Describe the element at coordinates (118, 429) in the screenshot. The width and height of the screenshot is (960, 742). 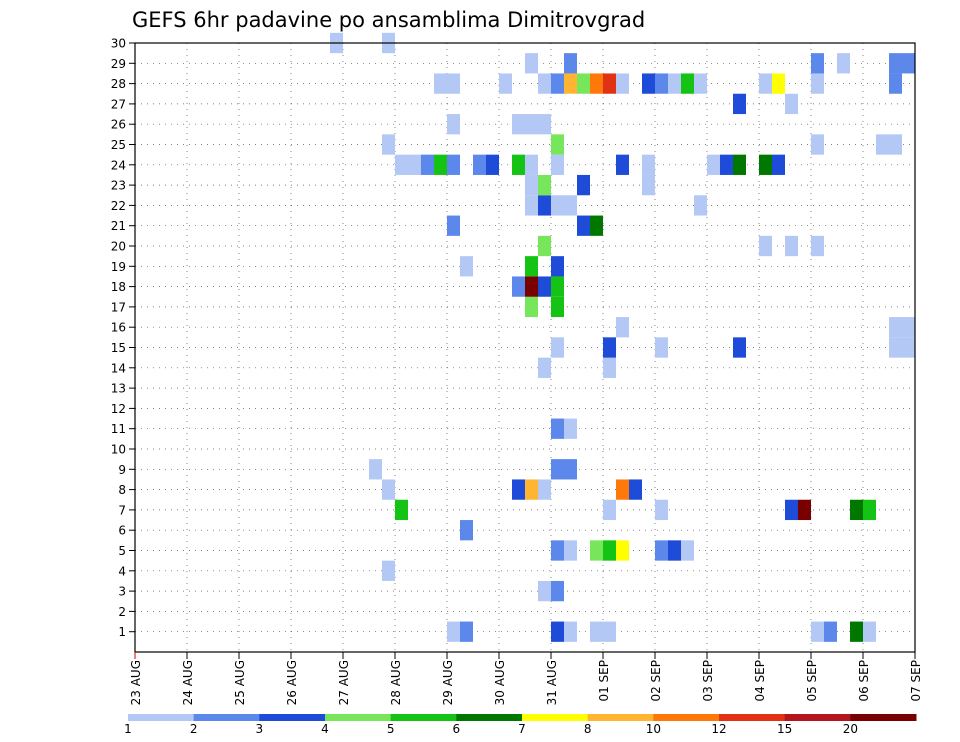
I see `y-tick-label: 11` at that location.